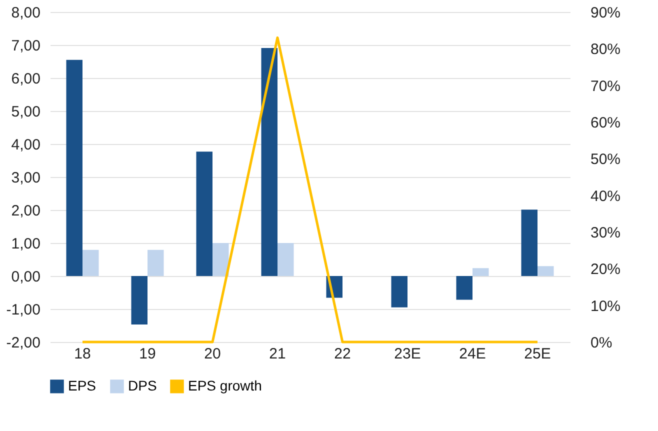 The image size is (658, 431). Describe the element at coordinates (472, 354) in the screenshot. I see `x-tick-label: 24E` at that location.